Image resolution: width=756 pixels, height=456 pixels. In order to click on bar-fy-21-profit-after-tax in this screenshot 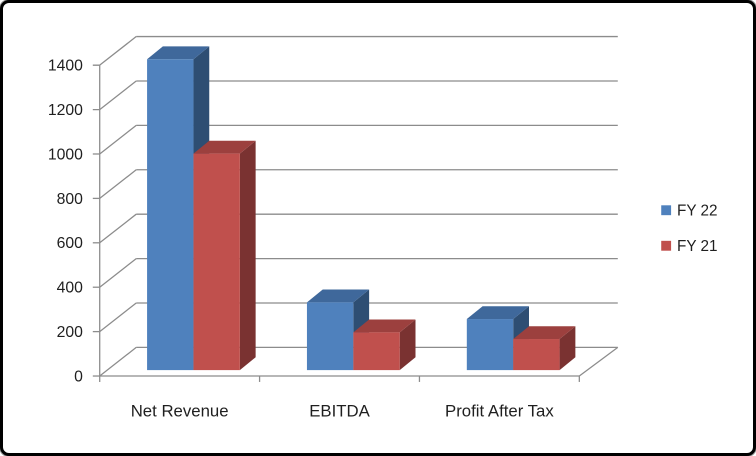, I will do `click(544, 348)`.